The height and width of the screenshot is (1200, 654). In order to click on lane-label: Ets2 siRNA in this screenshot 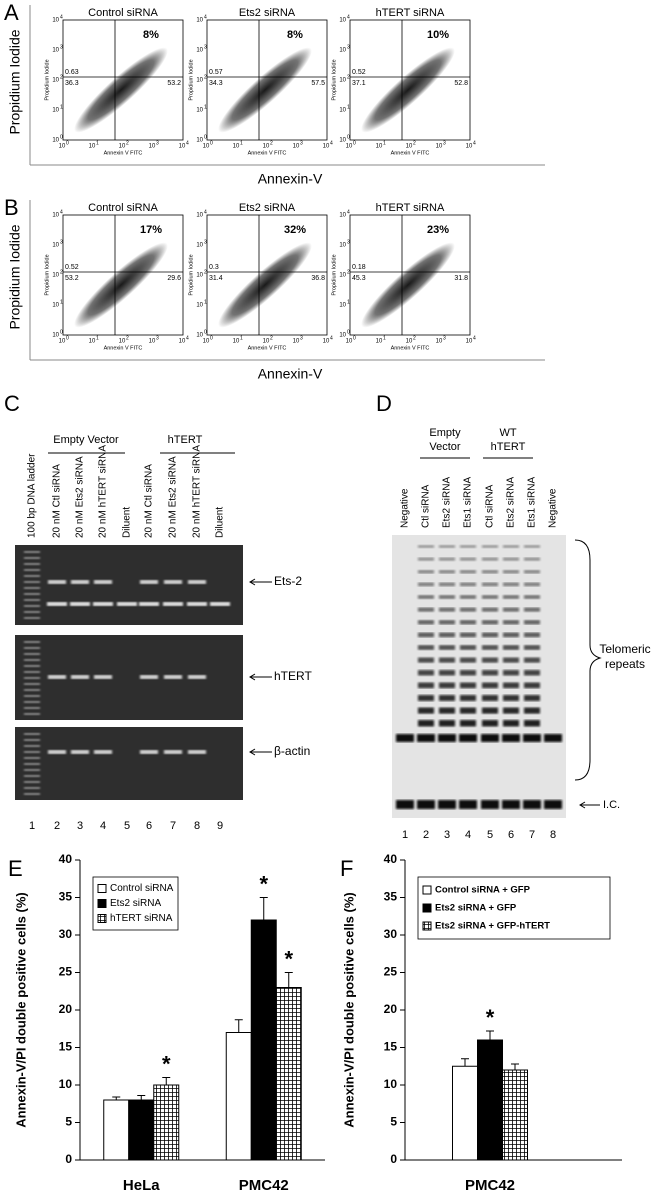, I will do `click(447, 502)`.